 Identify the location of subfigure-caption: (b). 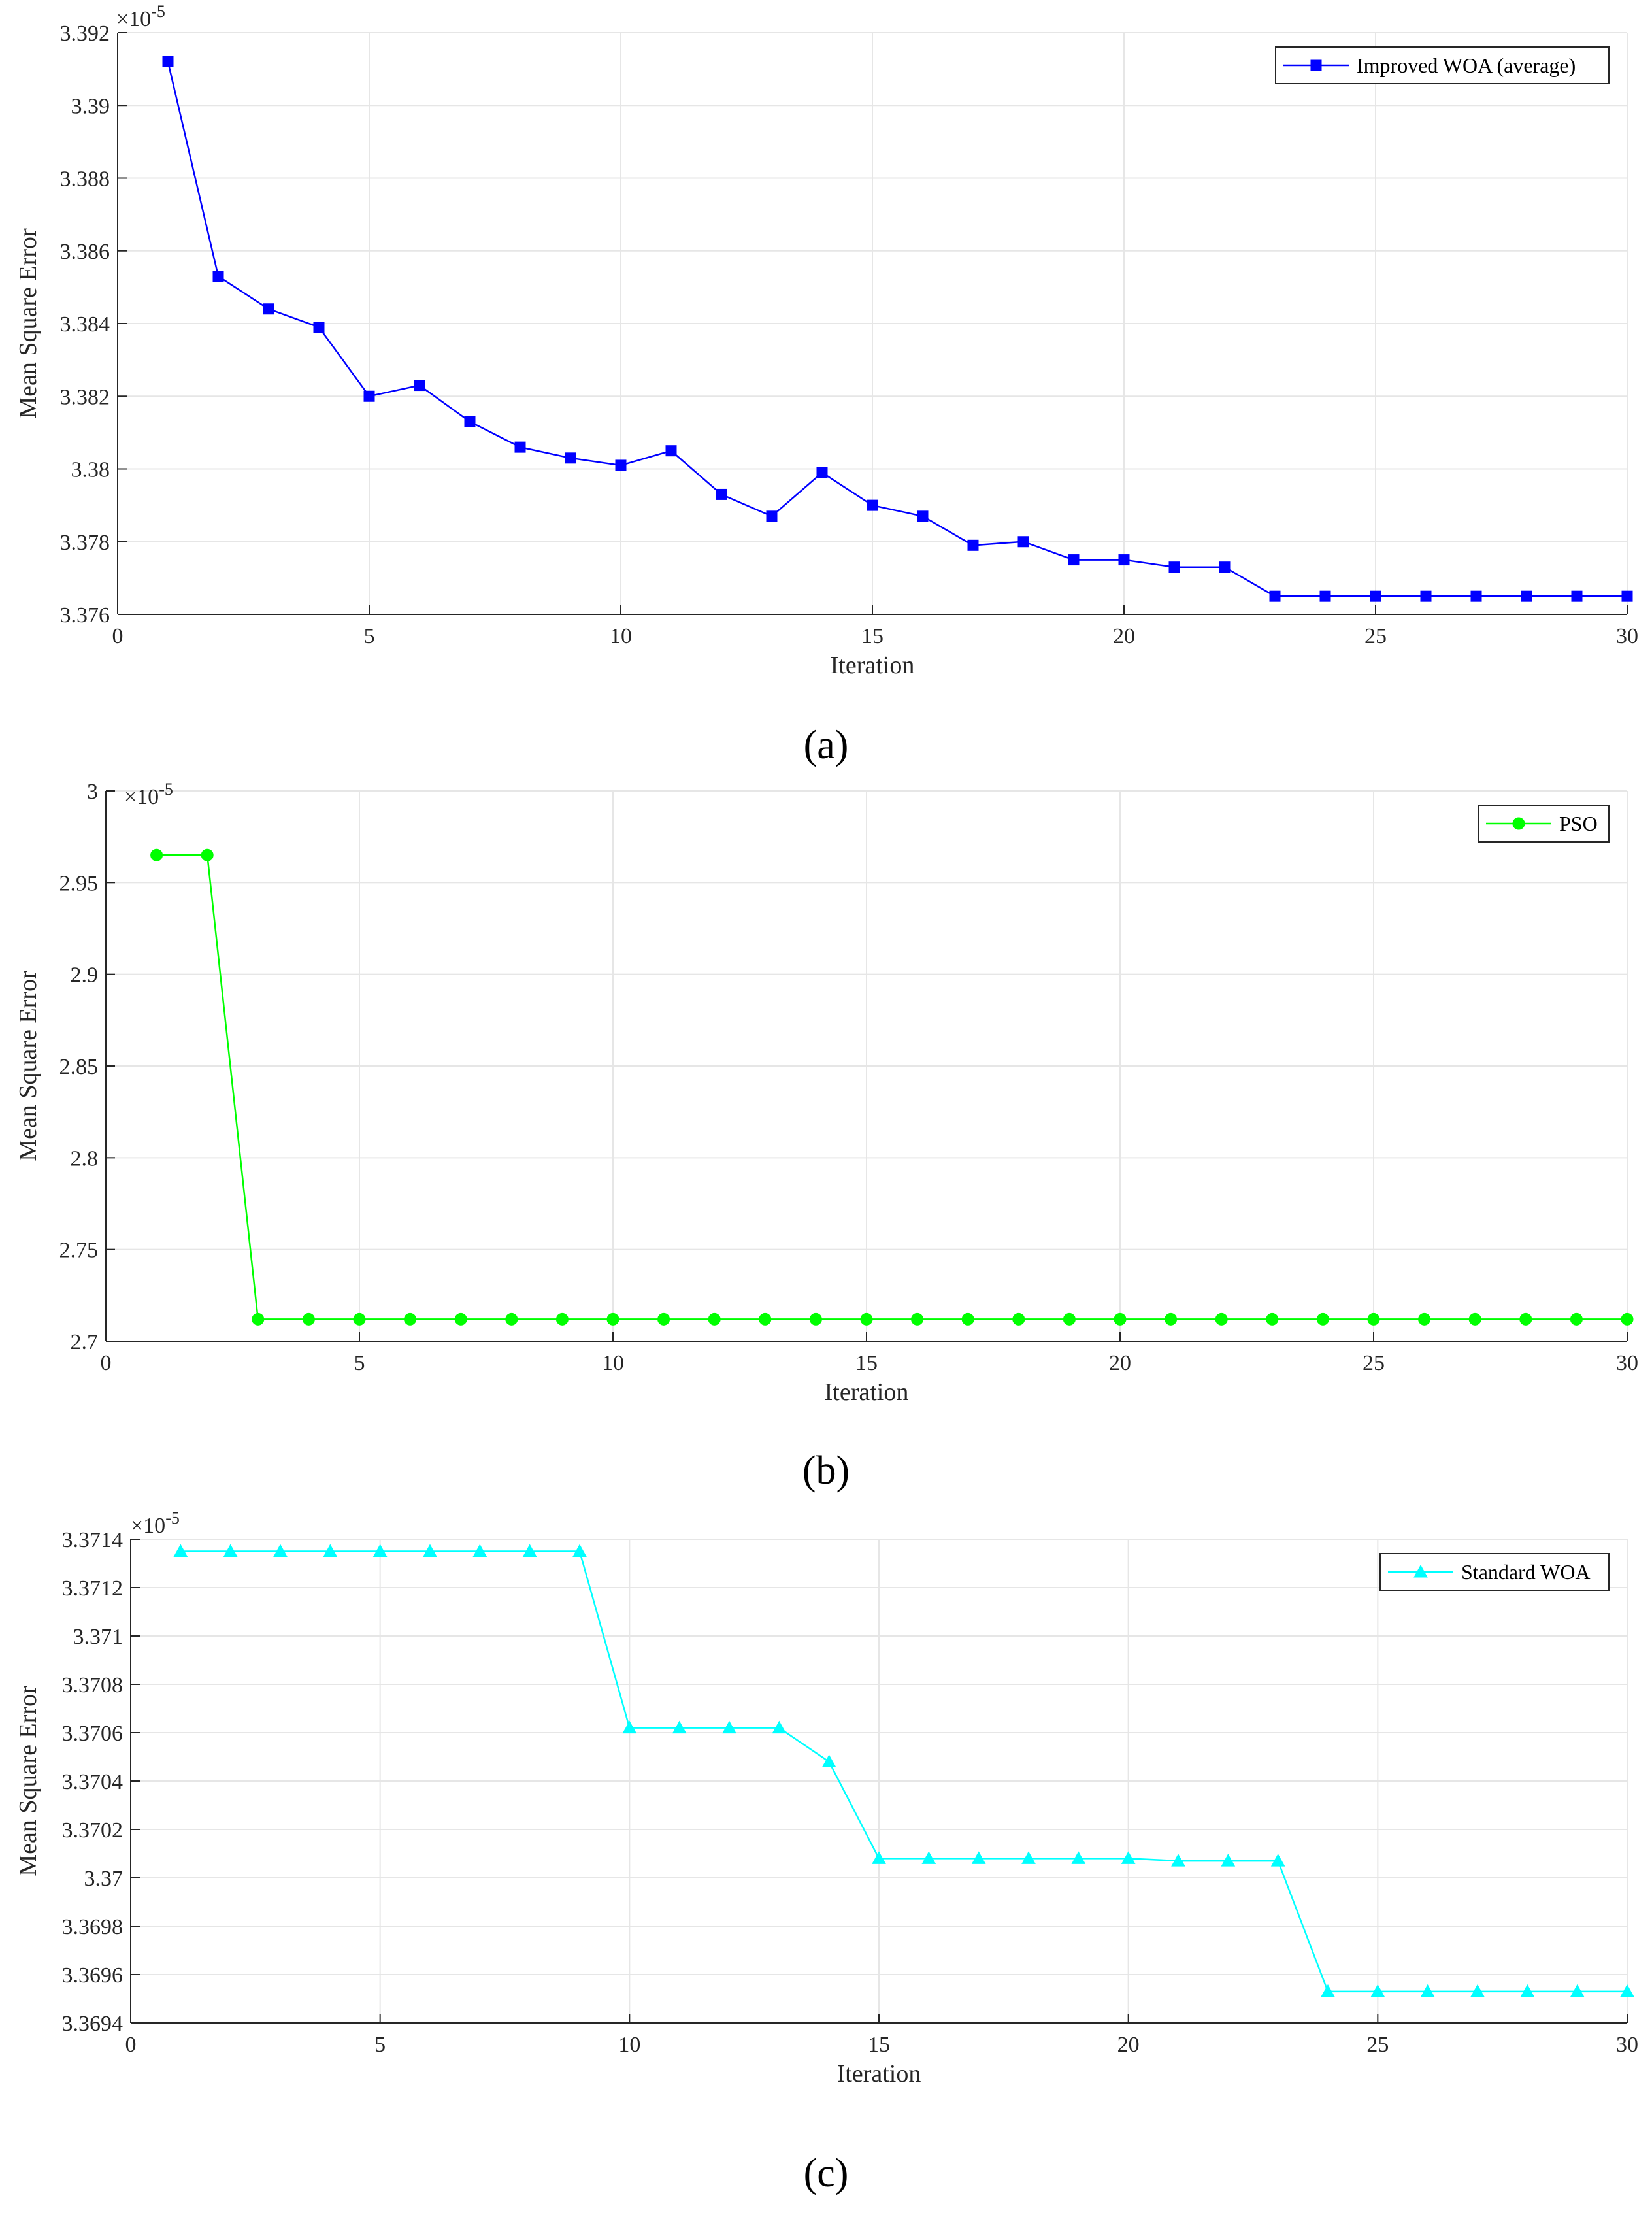
(826, 1470).